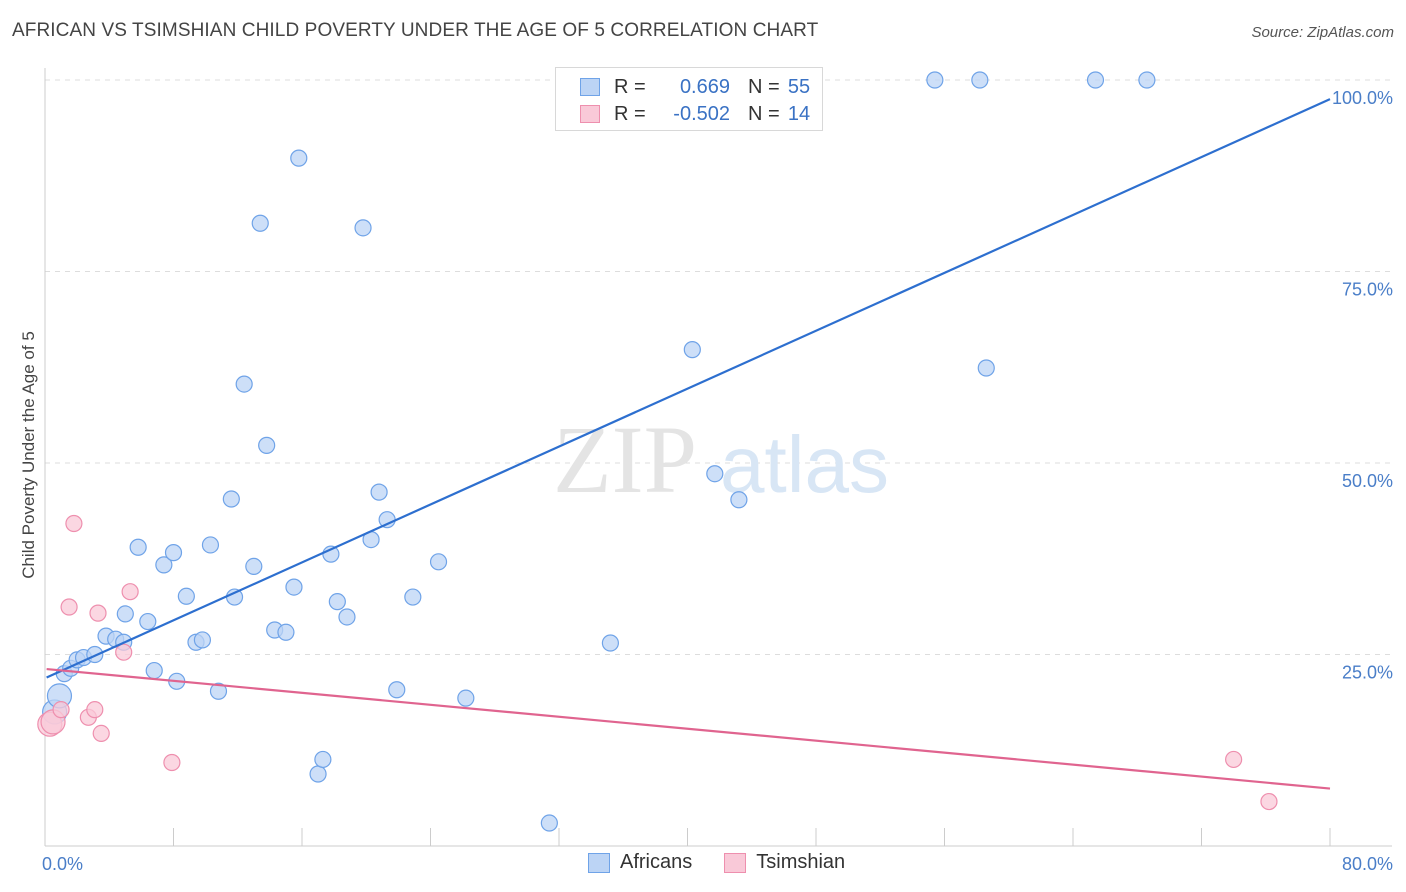 The image size is (1406, 892). What do you see at coordinates (28, 455) in the screenshot?
I see `y-axis-label: Child Poverty Under the Age of 5` at bounding box center [28, 455].